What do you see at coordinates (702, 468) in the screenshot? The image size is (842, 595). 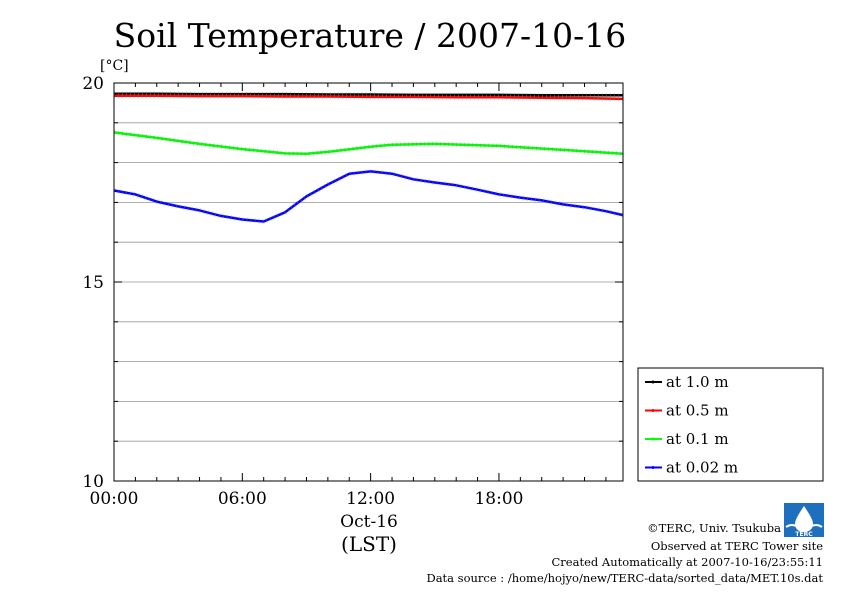 I see `legend-label: at 0.02 m` at bounding box center [702, 468].